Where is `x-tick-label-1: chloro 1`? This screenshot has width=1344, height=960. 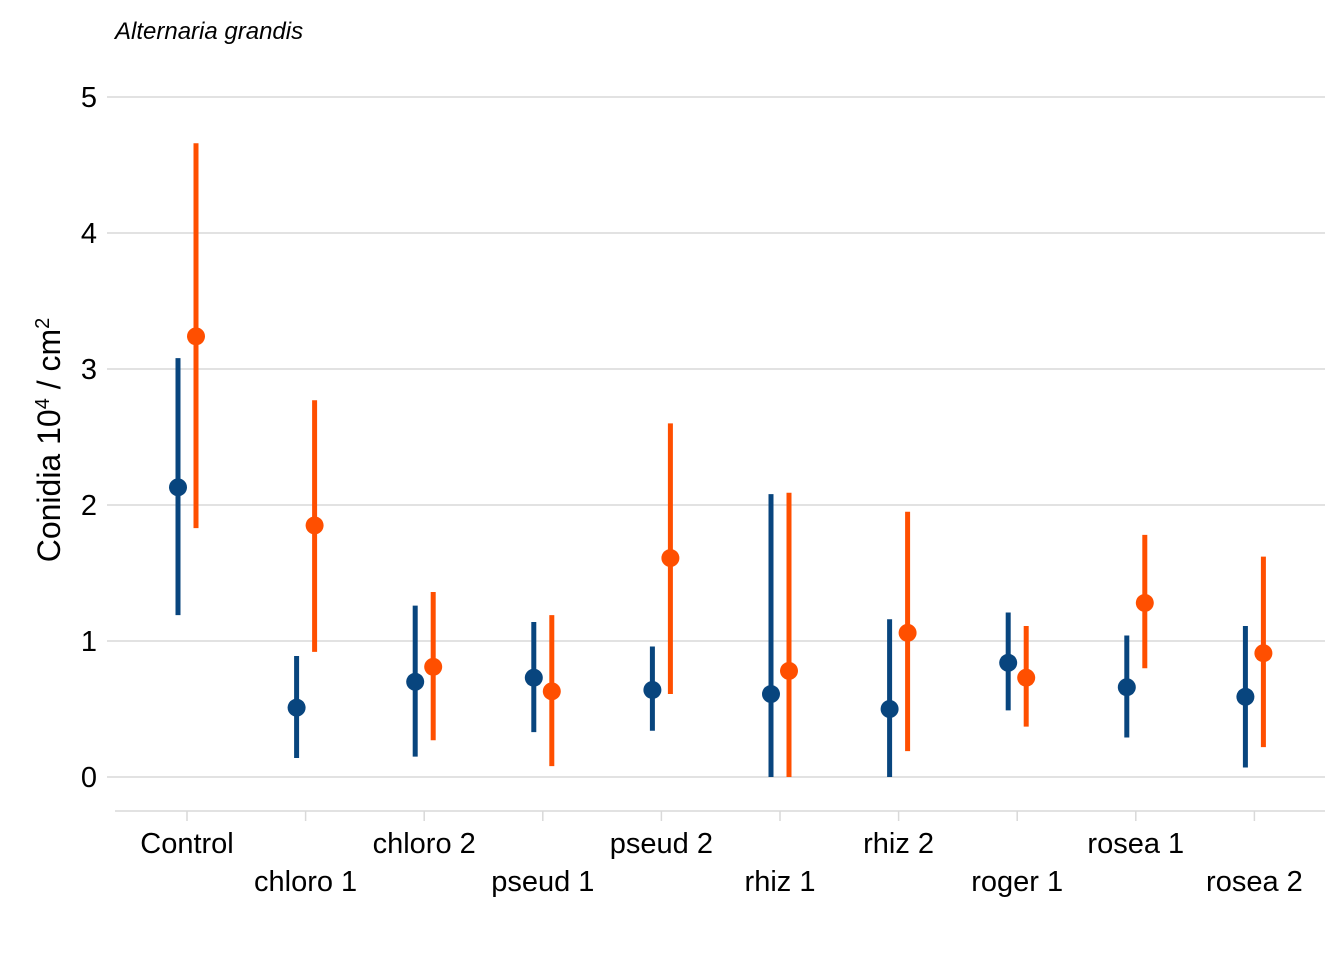
x-tick-label-1: chloro 1 is located at coordinates (305, 882).